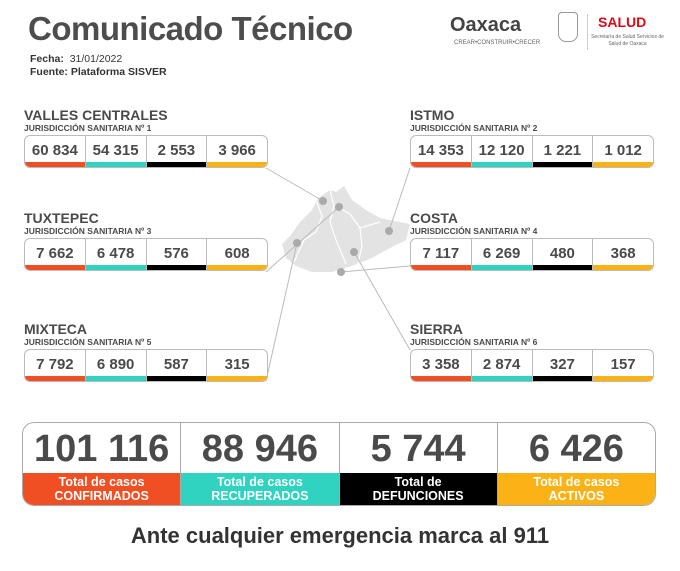 This screenshot has height=571, width=680. I want to click on label-line2: CONFIRMADOS, so click(101, 496).